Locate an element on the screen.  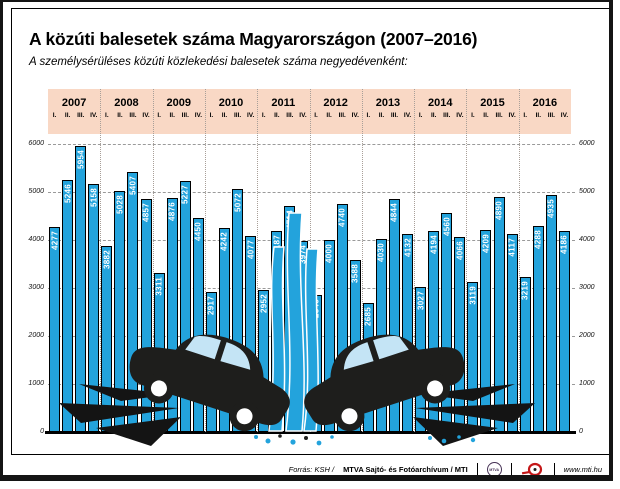
bar: 4714 is located at coordinates (290, 318).